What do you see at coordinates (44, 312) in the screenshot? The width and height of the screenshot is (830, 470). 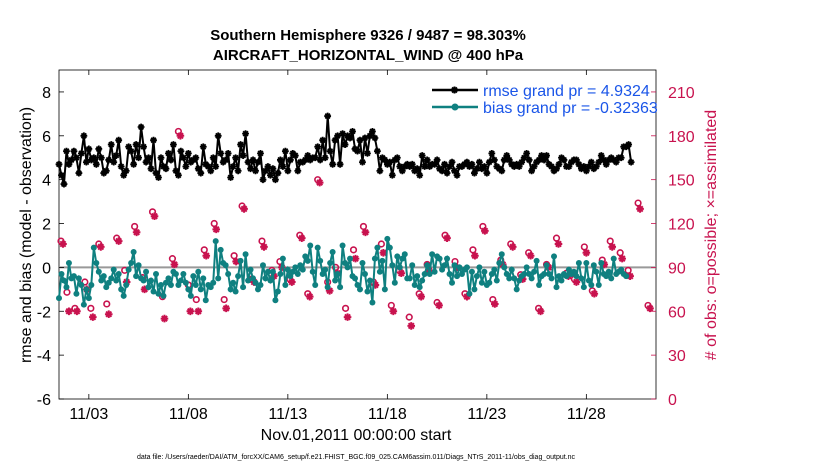 I see `y-tick-label: -2` at bounding box center [44, 312].